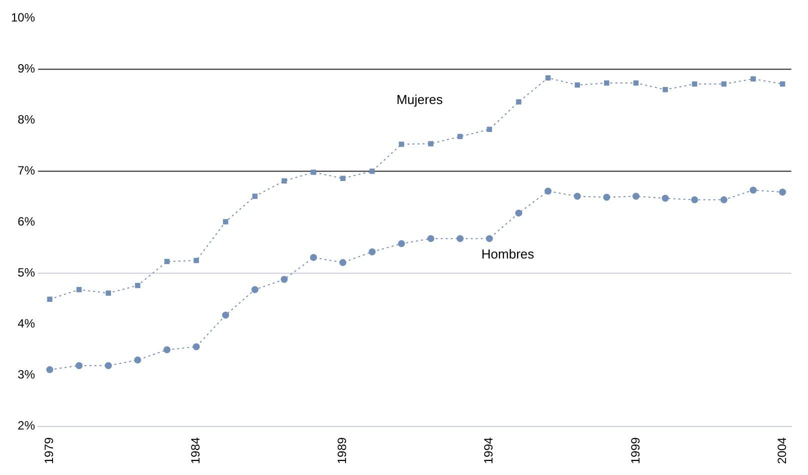 This screenshot has height=475, width=808. Describe the element at coordinates (635, 450) in the screenshot. I see `x-tick-label: 1999` at that location.